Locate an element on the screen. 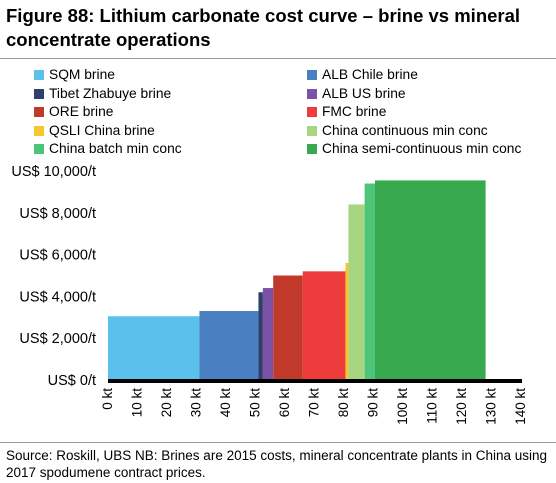 The width and height of the screenshot is (556, 483). legend-label: QSLI China brine is located at coordinates (102, 130).